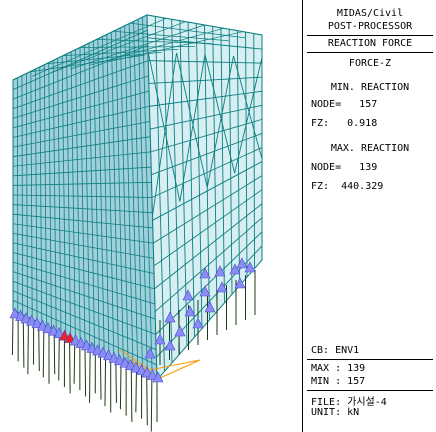  I want to click on load-case: CB: ENV1, so click(335, 350).